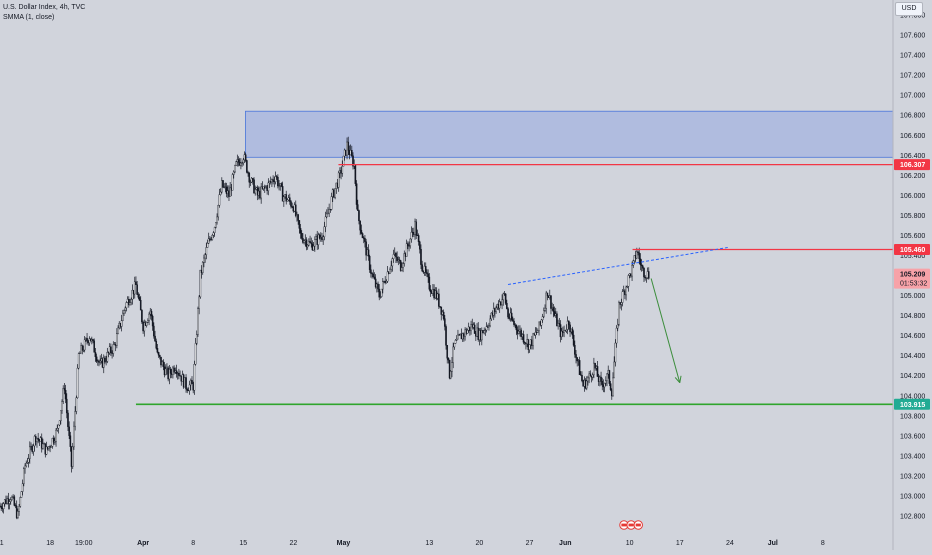 This screenshot has width=932, height=555. I want to click on y-tick-label: 107.600, so click(912, 36).